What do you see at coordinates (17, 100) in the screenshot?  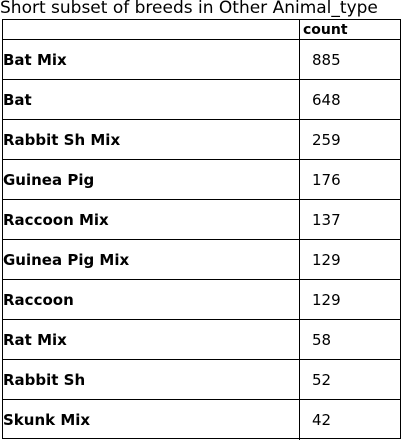 I see `breed-label: Bat` at bounding box center [17, 100].